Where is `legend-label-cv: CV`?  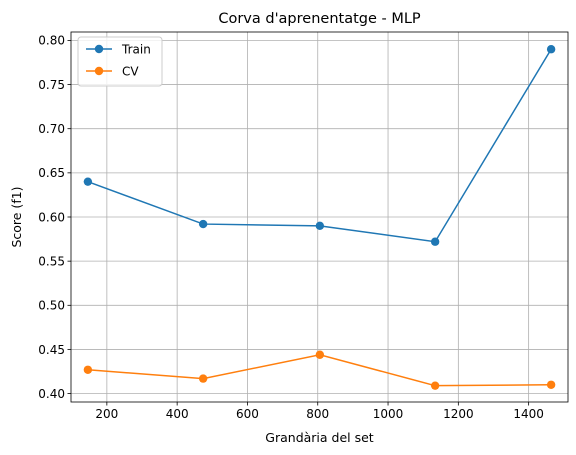
legend-label-cv: CV is located at coordinates (130, 71).